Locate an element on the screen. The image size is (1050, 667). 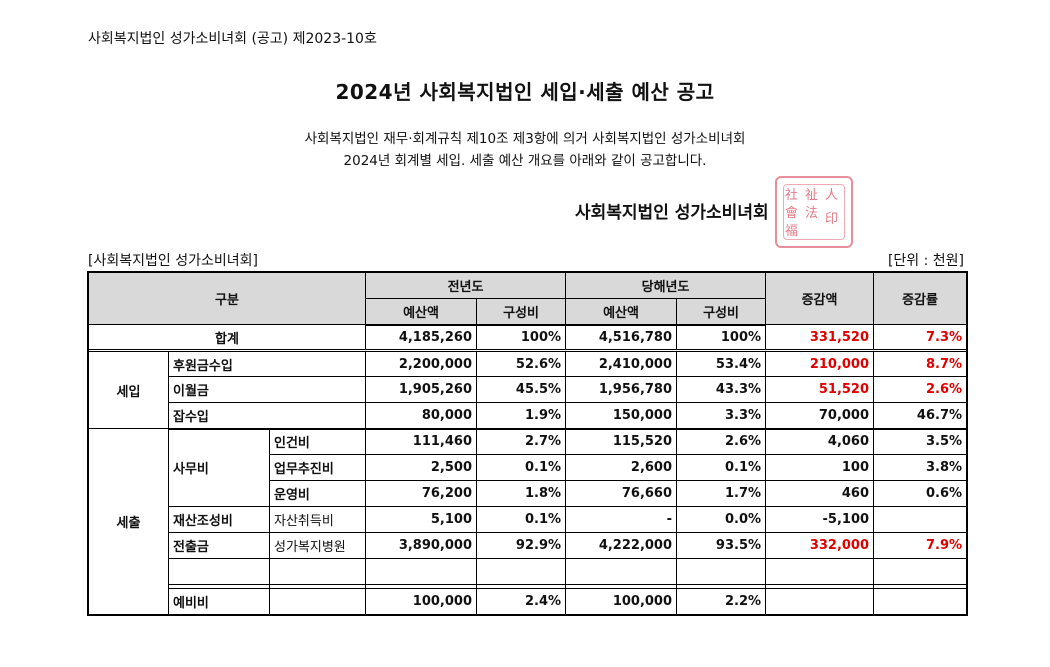
row-label: 이월금 is located at coordinates (267, 389).